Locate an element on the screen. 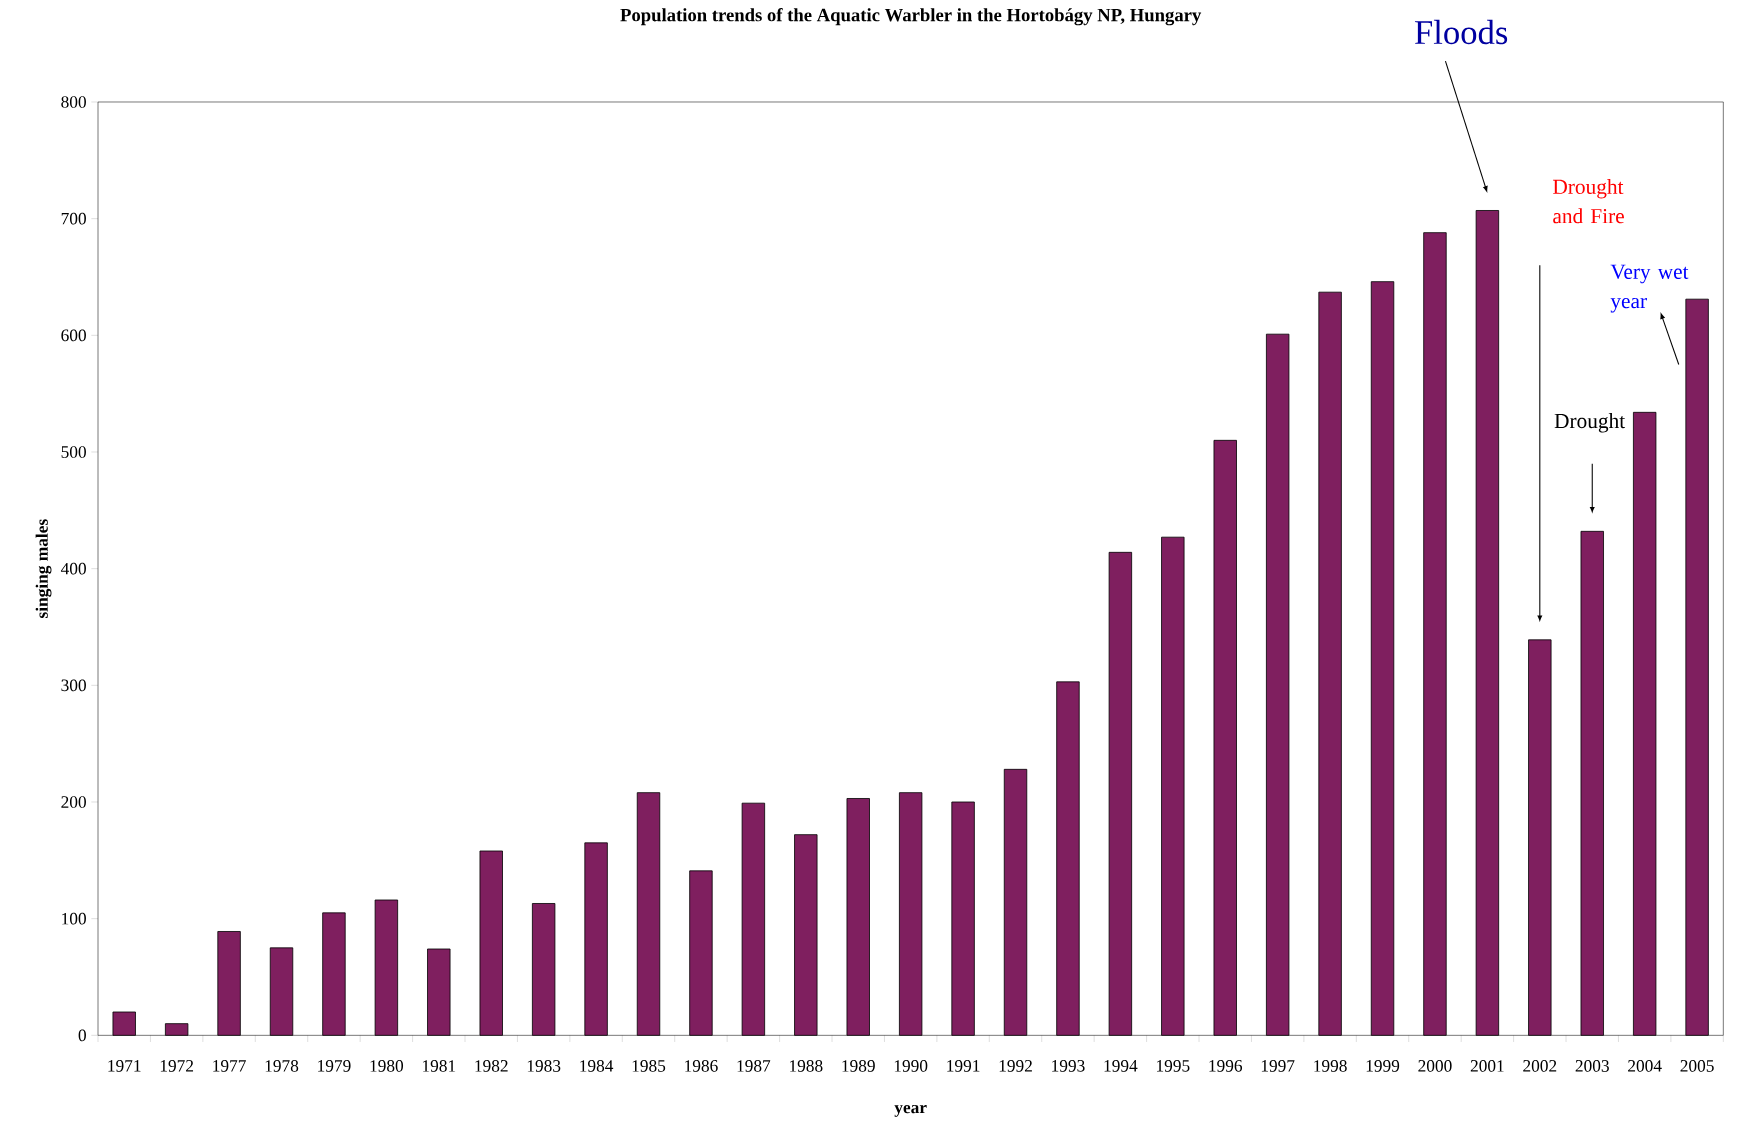 This screenshot has height=1125, width=1740. x-tick-label: 2005 is located at coordinates (1697, 1065).